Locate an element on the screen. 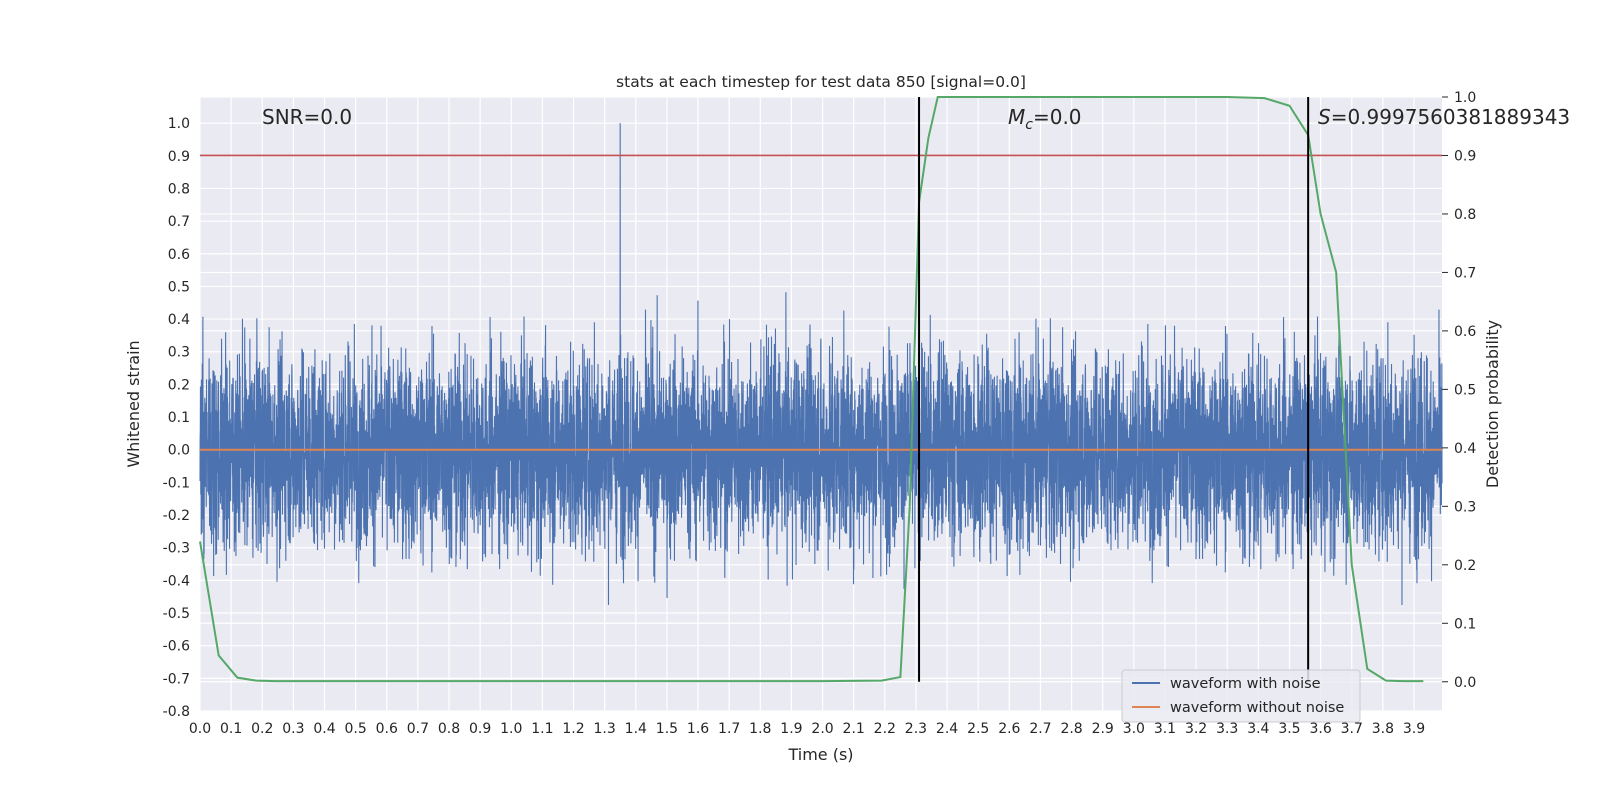  x-tick-label: 1.4 is located at coordinates (636, 729).